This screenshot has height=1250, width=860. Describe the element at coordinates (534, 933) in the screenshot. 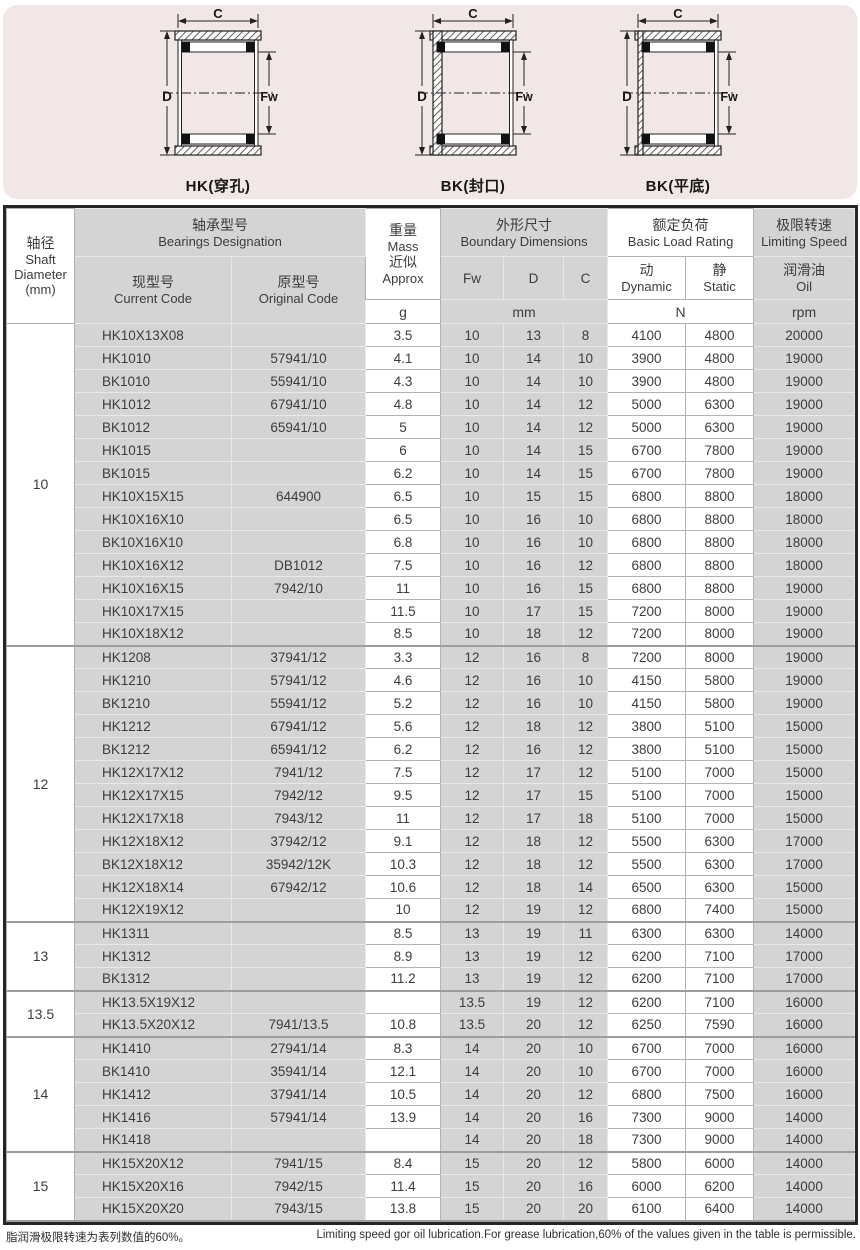

I see `d-cell: 19` at that location.